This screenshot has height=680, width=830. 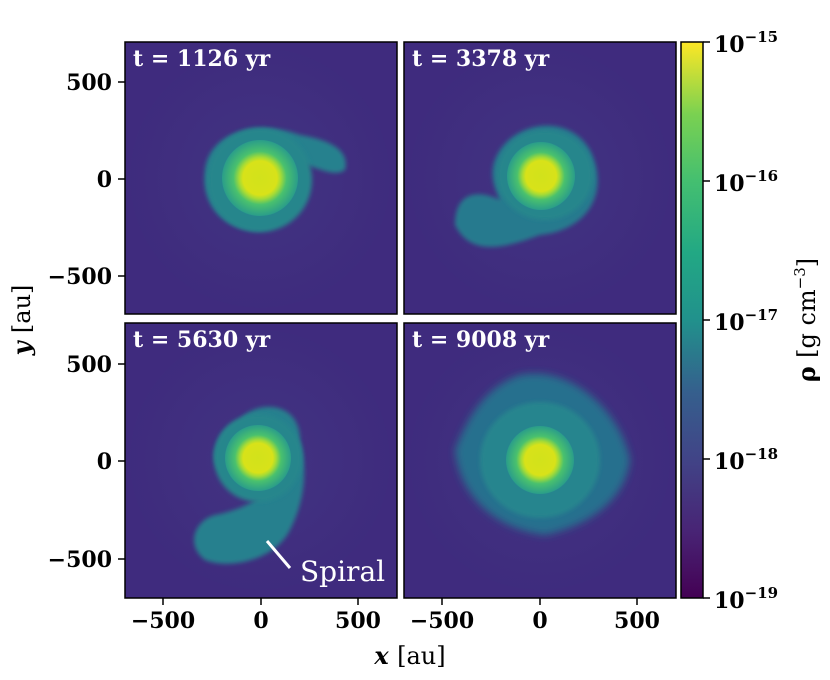 I want to click on spiral-annotation: Spiral, so click(x=342, y=571).